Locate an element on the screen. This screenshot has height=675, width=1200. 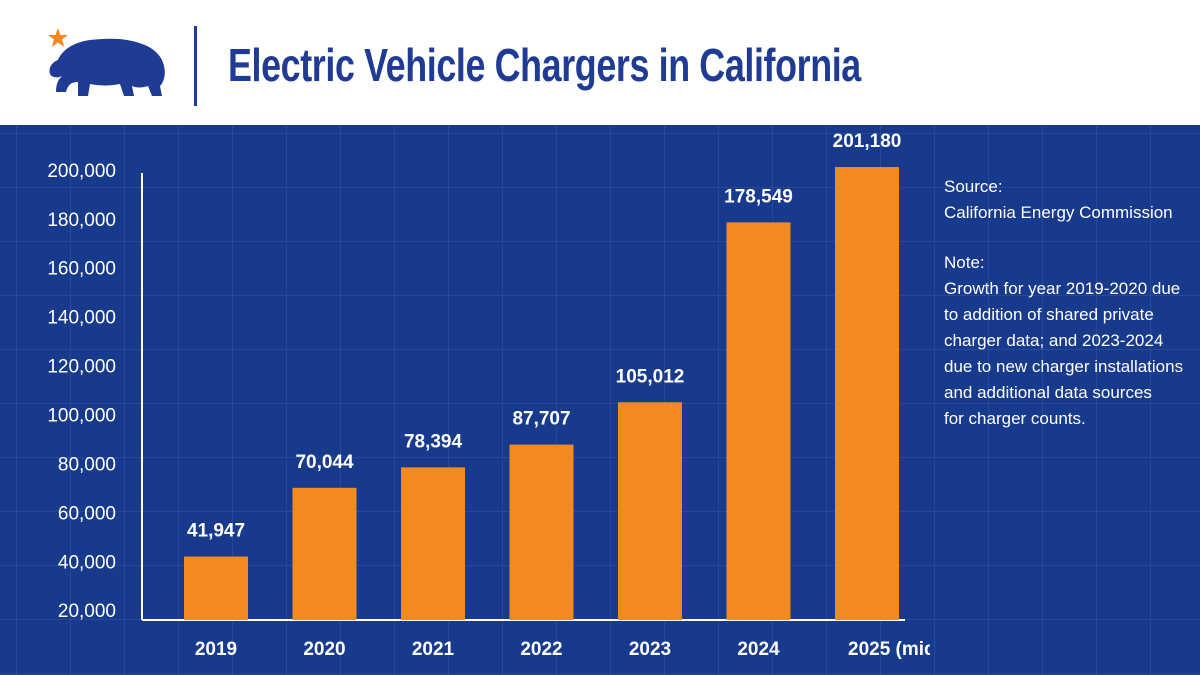
note-line: for charger counts. is located at coordinates (1015, 418).